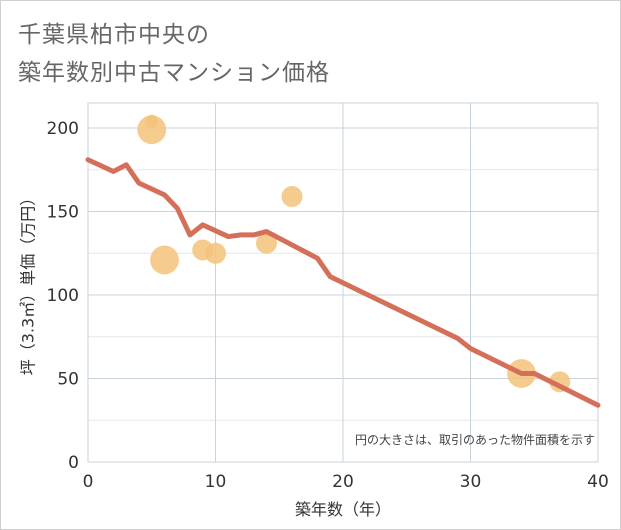 The height and width of the screenshot is (530, 621). What do you see at coordinates (73, 463) in the screenshot?
I see `y-tick-label: 0` at bounding box center [73, 463].